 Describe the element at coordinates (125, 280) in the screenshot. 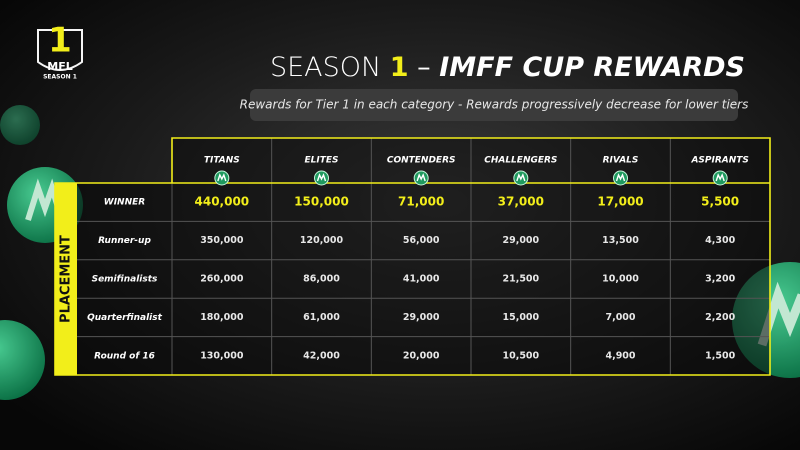

I see `row-label: Semifinalists` at that location.